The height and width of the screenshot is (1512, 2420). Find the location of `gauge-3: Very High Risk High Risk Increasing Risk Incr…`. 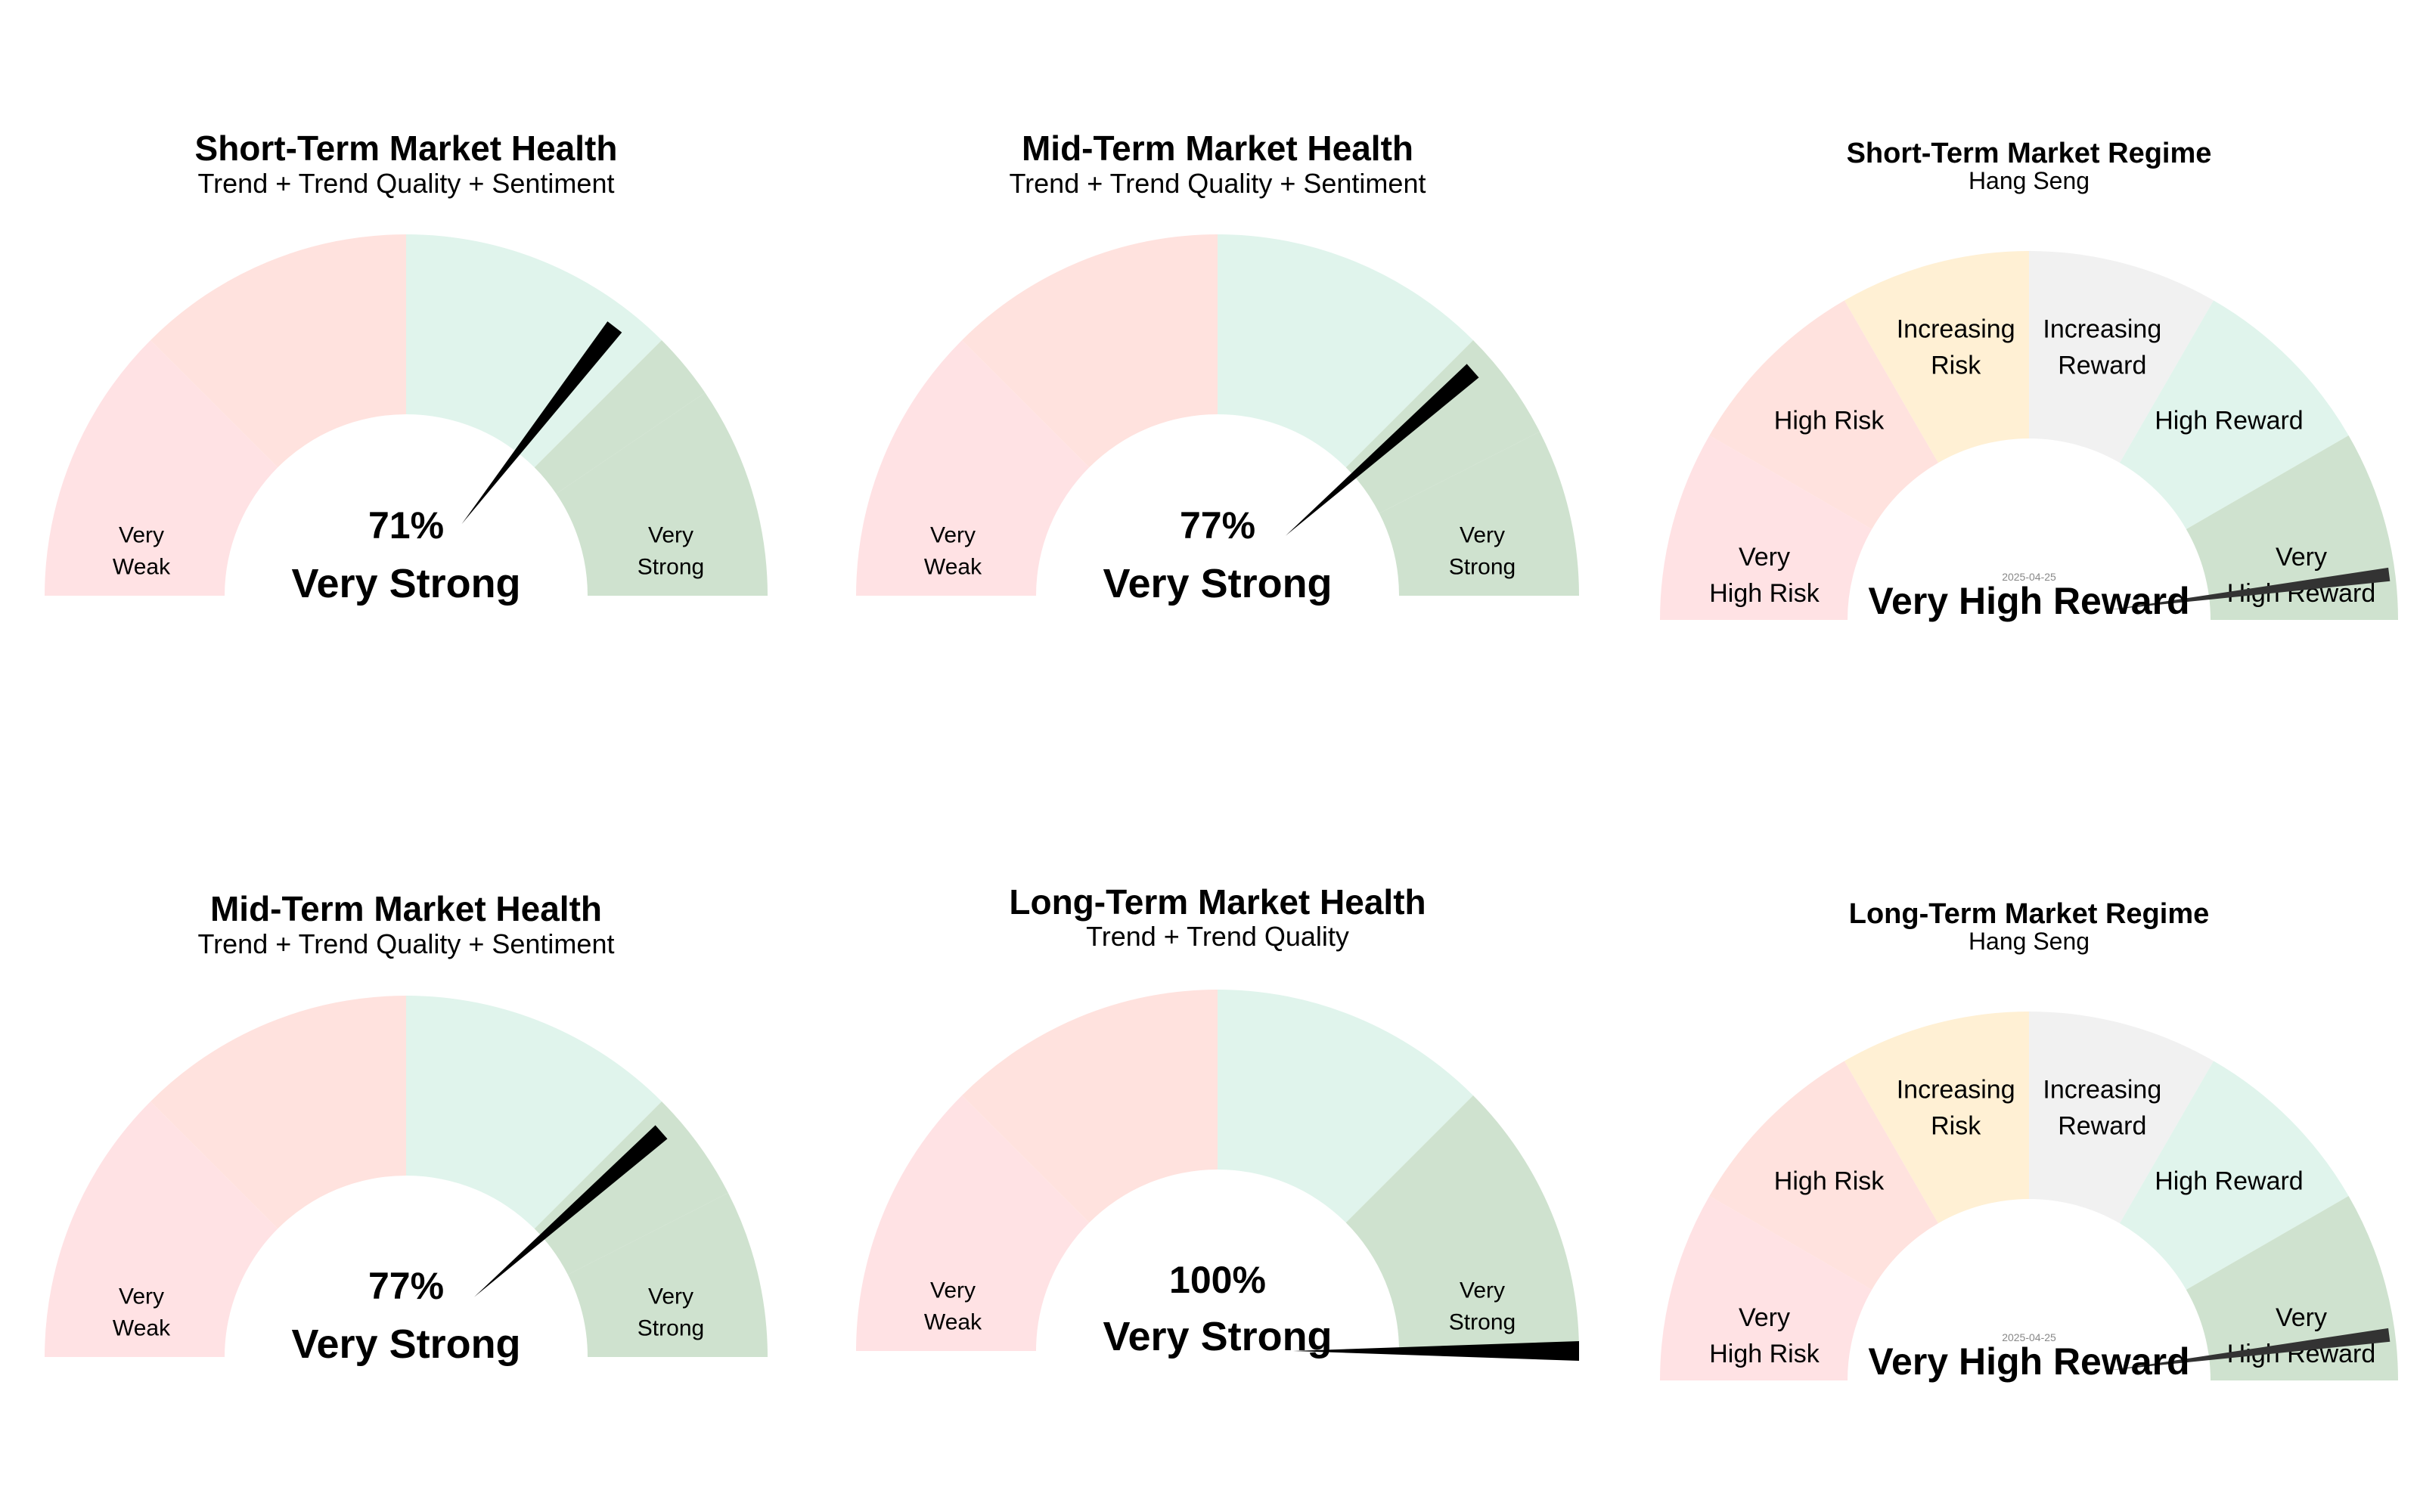

gauge-3: Very High Risk High Risk Increasing Risk Incr… is located at coordinates (2029, 380).